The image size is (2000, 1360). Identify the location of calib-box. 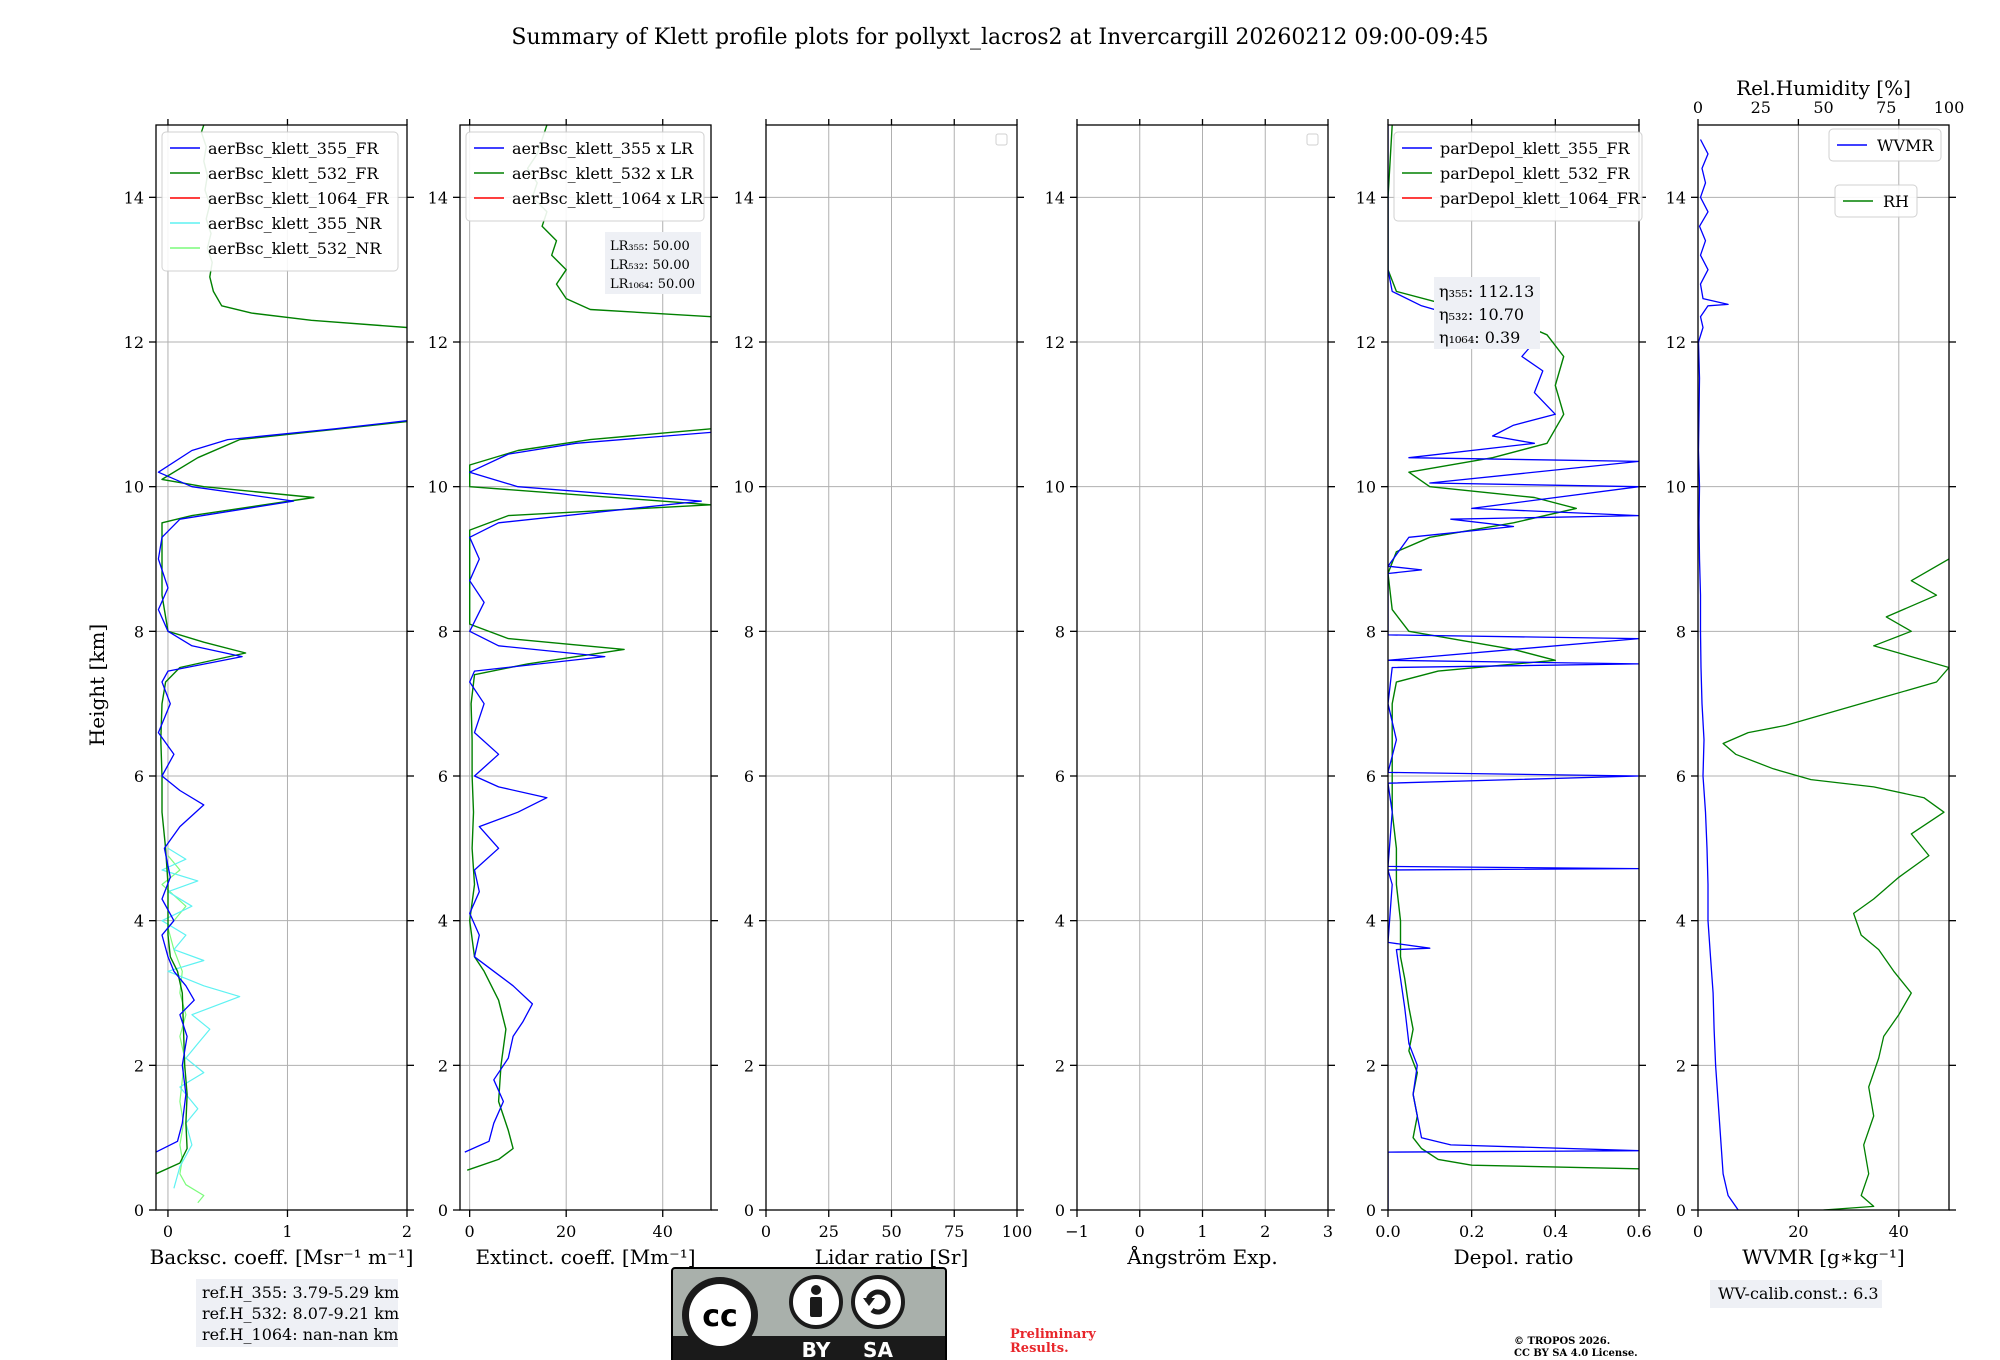
(1796, 1294).